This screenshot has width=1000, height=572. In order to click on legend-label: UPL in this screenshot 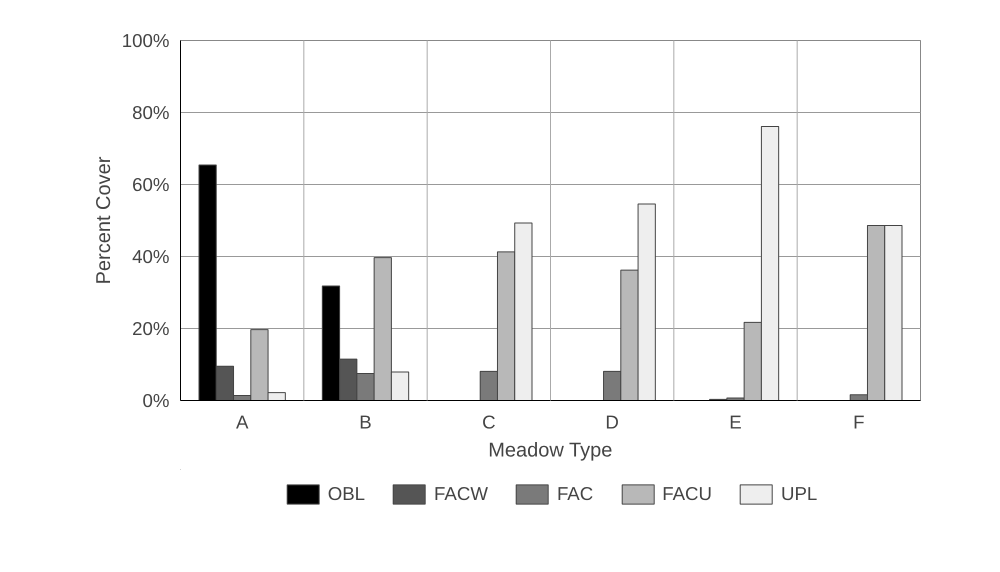, I will do `click(799, 494)`.